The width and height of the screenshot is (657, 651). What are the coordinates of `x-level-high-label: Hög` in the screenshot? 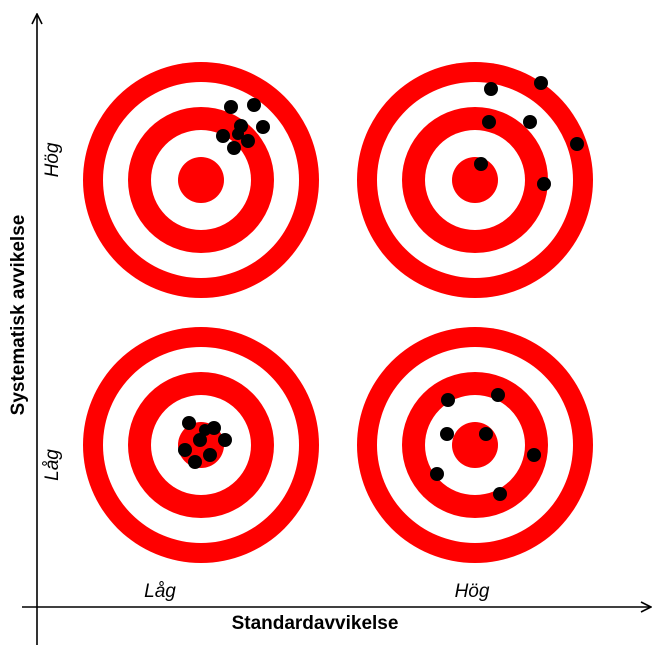 It's located at (472, 591).